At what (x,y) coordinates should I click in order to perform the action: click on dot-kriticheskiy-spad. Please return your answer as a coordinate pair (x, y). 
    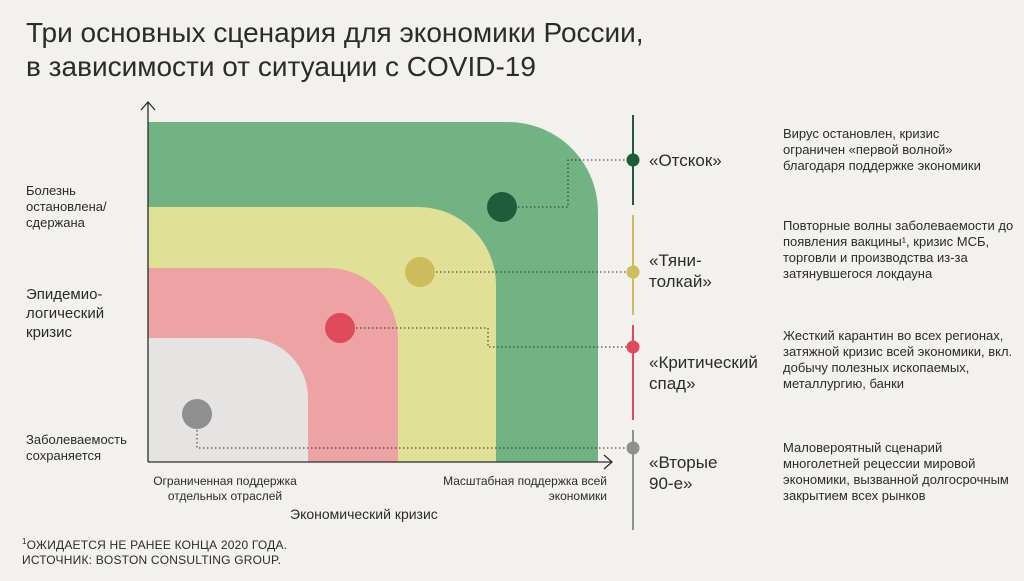
    Looking at the image, I should click on (340, 328).